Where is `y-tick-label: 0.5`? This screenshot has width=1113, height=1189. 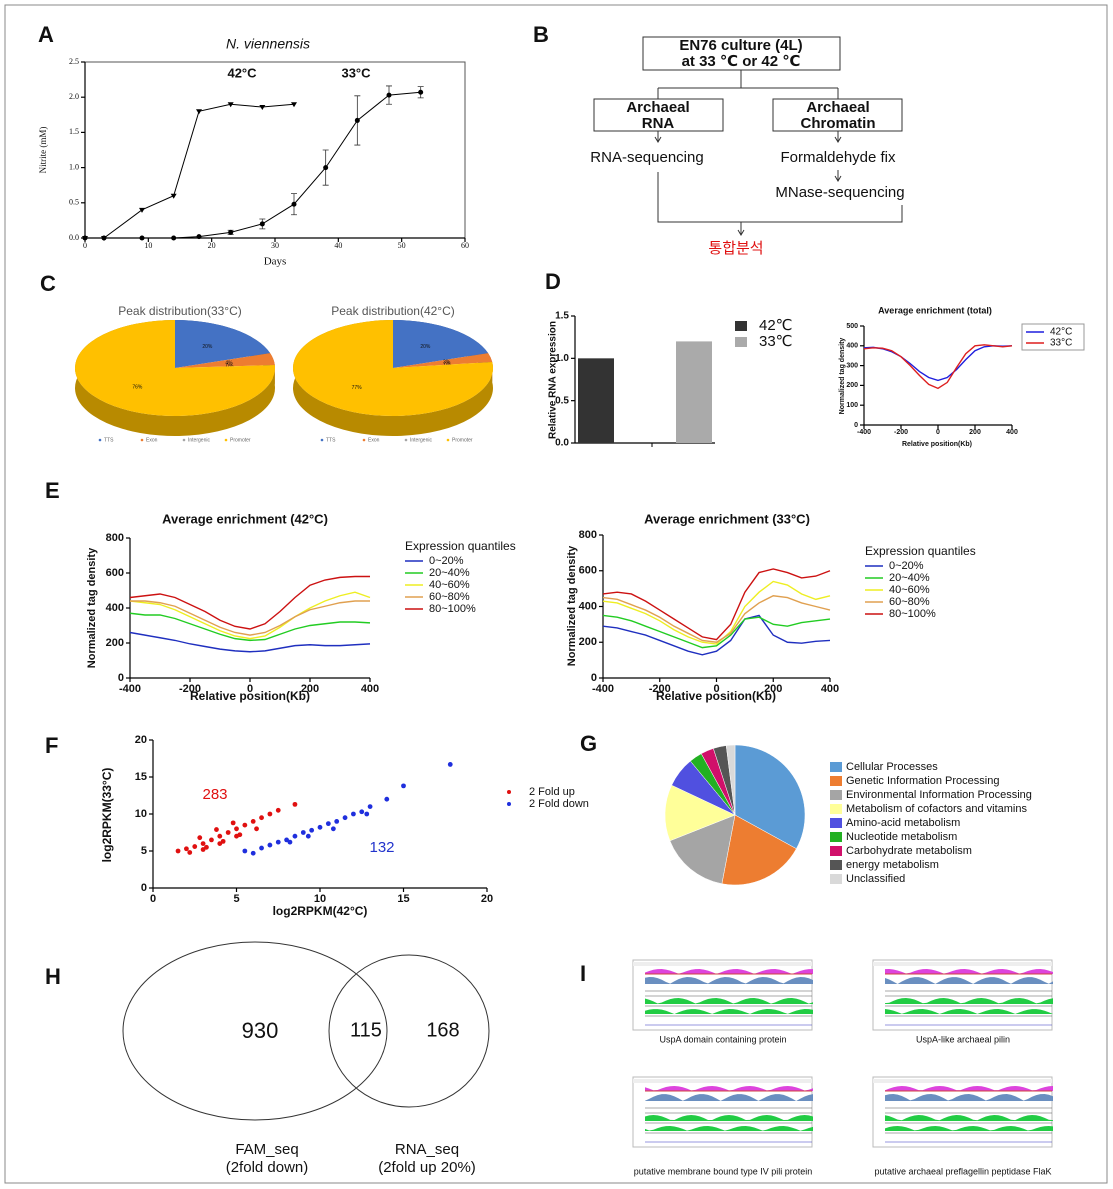
y-tick-label: 0.5 is located at coordinates (562, 400).